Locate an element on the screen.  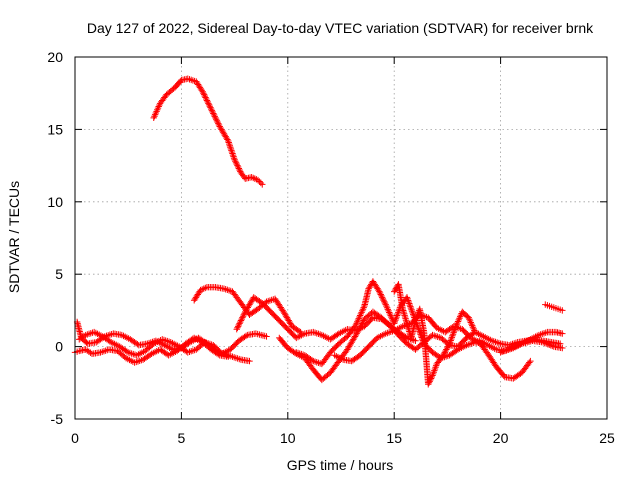
series-arc-g is located at coordinates (390, 323).